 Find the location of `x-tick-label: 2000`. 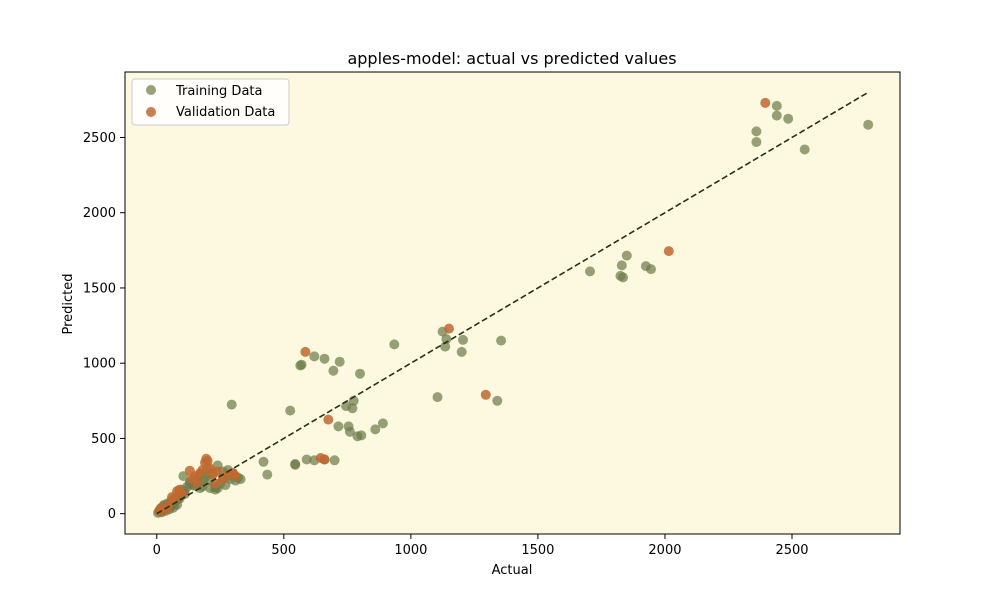

x-tick-label: 2000 is located at coordinates (664, 550).